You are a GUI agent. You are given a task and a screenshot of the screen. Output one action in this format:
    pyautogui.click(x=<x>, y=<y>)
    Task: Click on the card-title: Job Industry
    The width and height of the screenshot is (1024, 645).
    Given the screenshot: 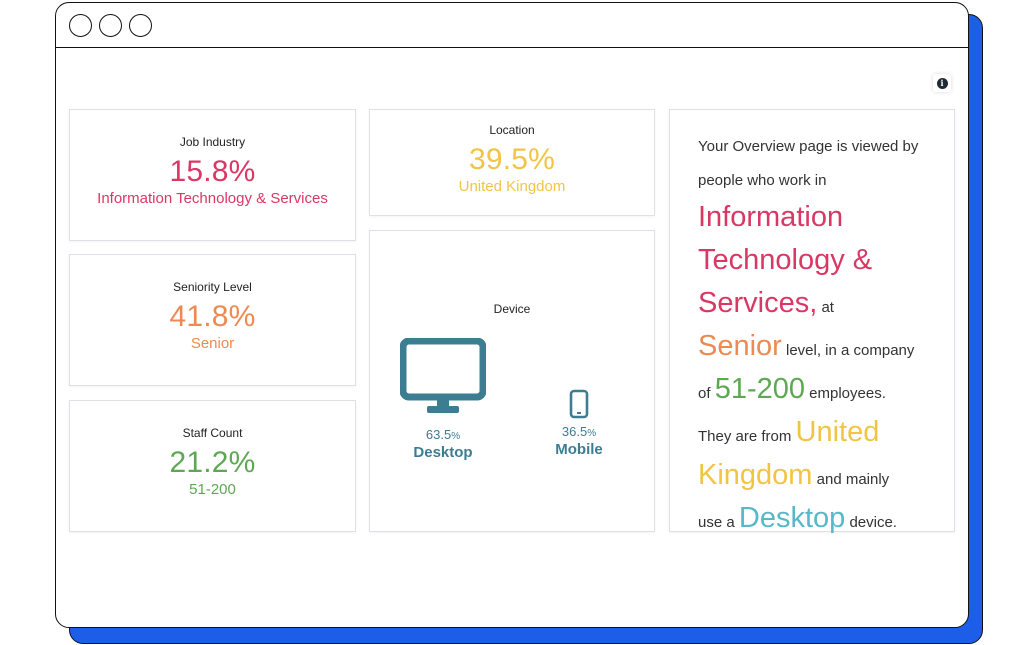 What is the action you would take?
    pyautogui.click(x=212, y=142)
    